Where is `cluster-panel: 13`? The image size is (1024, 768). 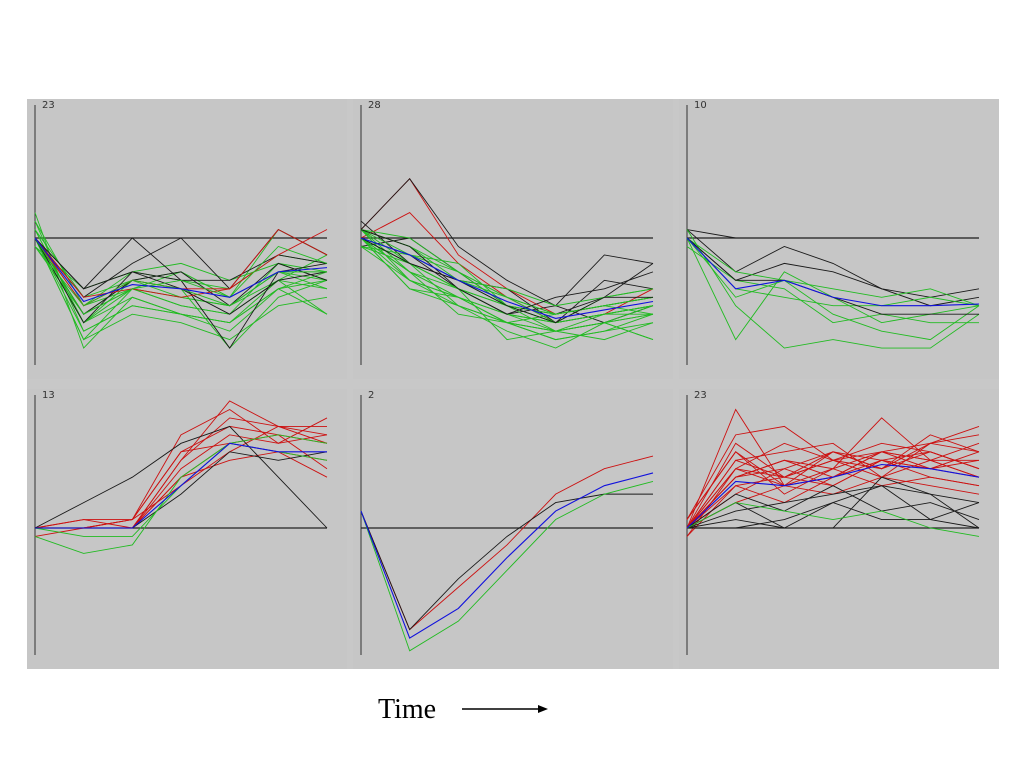
cluster-panel: 13 is located at coordinates (187, 529).